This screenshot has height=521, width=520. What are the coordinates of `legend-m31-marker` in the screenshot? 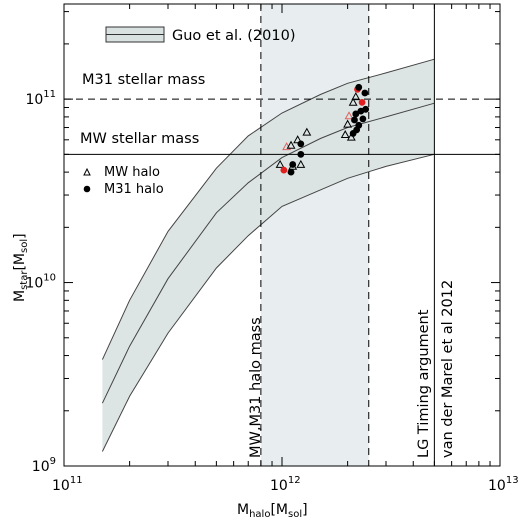 It's located at (87, 189).